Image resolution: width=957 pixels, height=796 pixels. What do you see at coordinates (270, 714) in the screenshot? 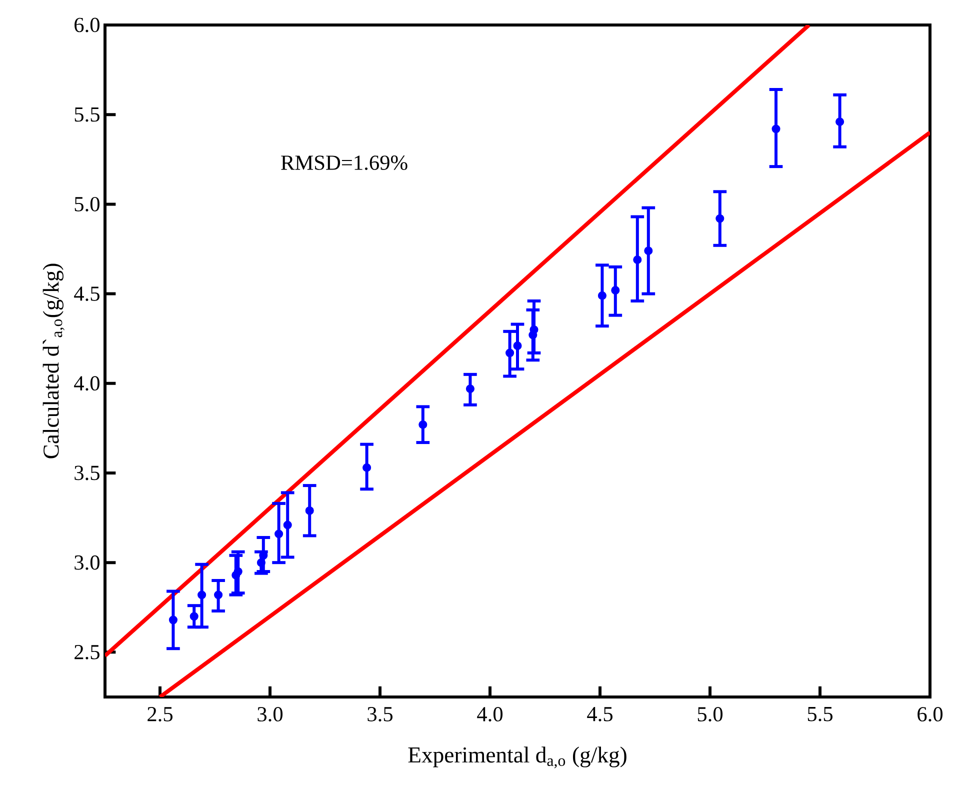
I see `x-tick-label: 3.0` at bounding box center [270, 714].